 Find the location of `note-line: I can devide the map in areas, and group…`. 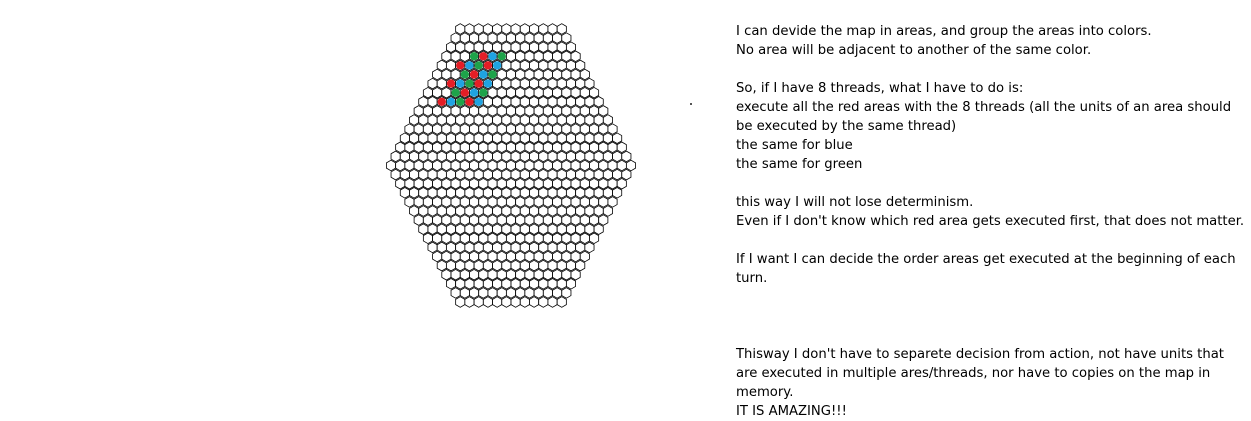

note-line: I can devide the map in areas, and group… is located at coordinates (944, 31).